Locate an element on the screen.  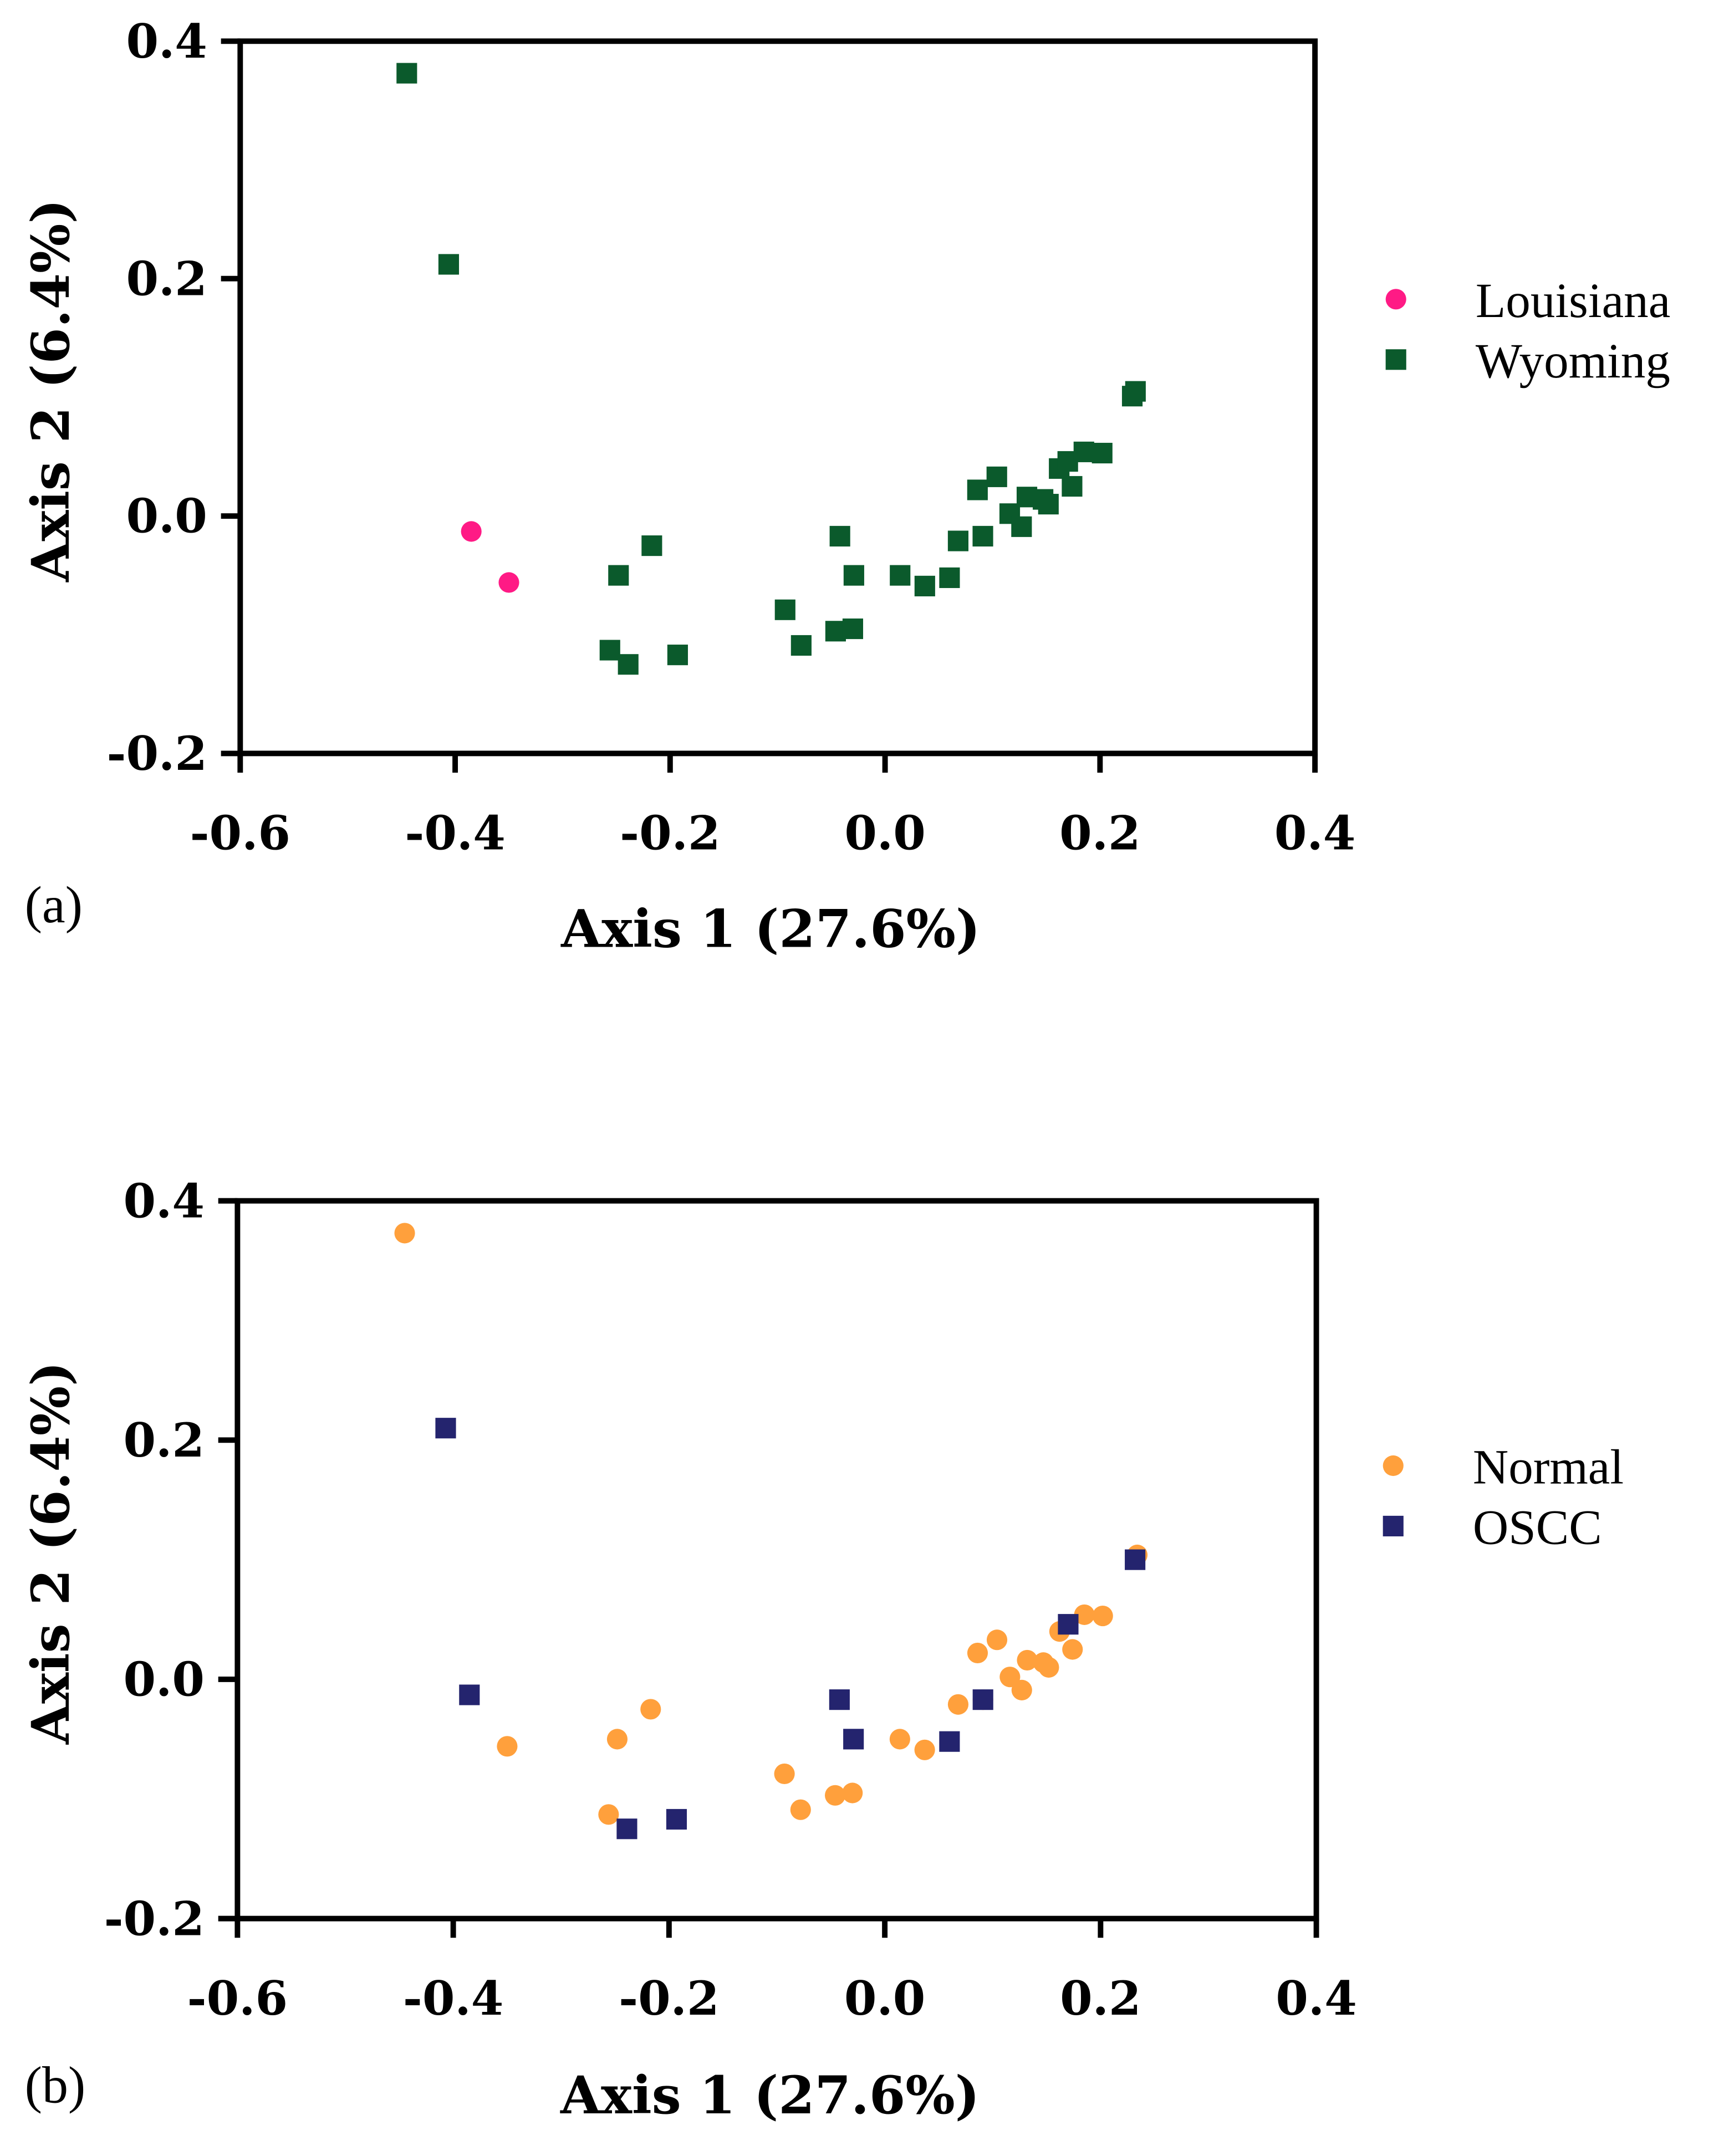
legend-label: Normal is located at coordinates (1548, 1467).